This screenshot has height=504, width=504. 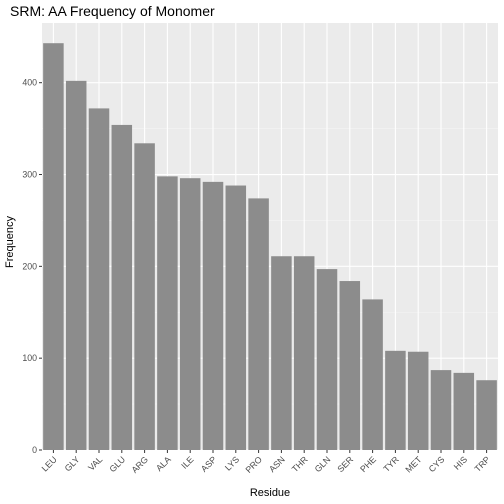 I want to click on x-tick-label: ARG, so click(x=139, y=464).